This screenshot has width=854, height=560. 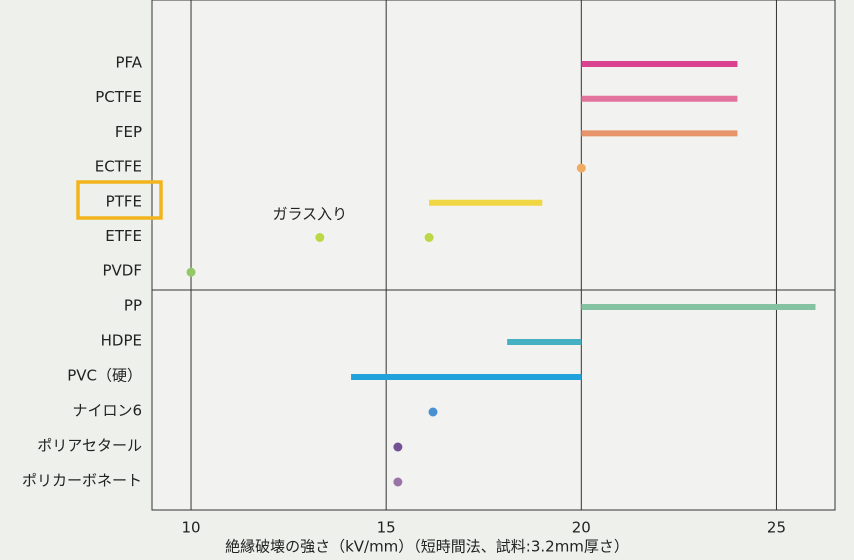 I want to click on highlight-box, so click(x=119, y=200).